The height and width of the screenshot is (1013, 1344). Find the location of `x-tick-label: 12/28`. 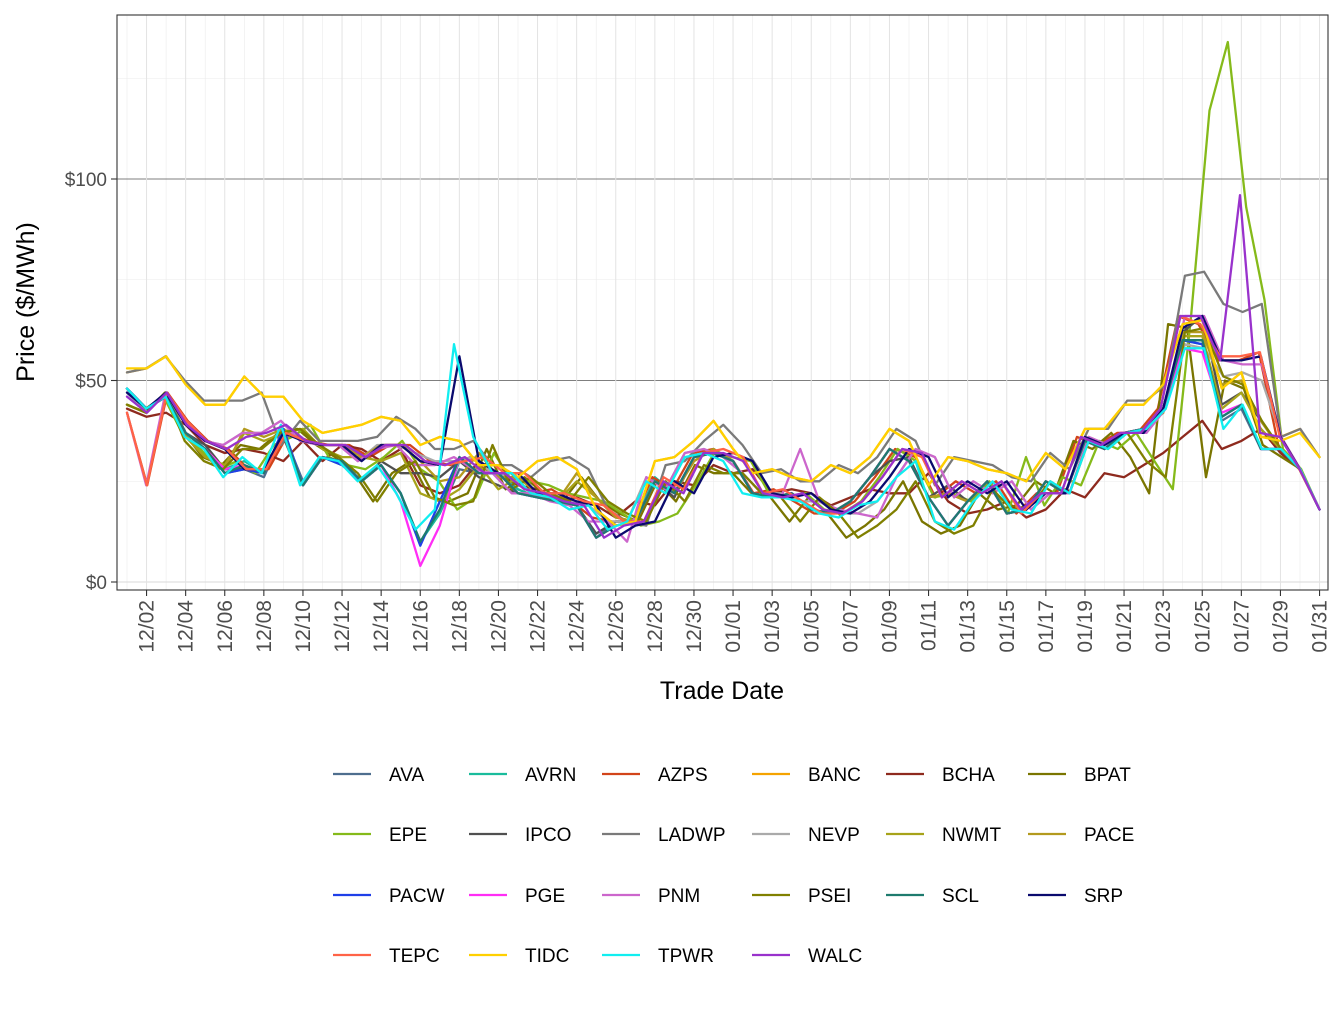

x-tick-label: 12/28 is located at coordinates (655, 626).